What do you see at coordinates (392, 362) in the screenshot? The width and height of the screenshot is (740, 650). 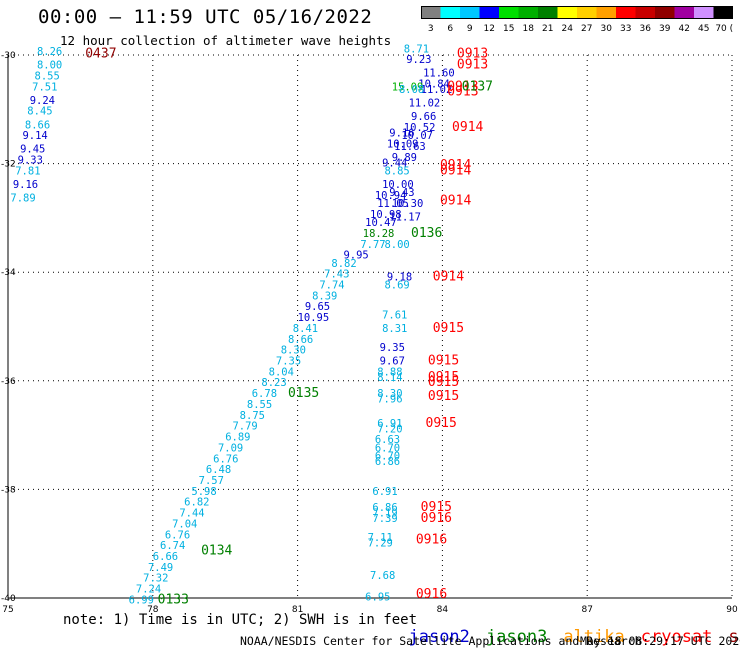 I see `wave-height-label: 9.67` at bounding box center [392, 362].